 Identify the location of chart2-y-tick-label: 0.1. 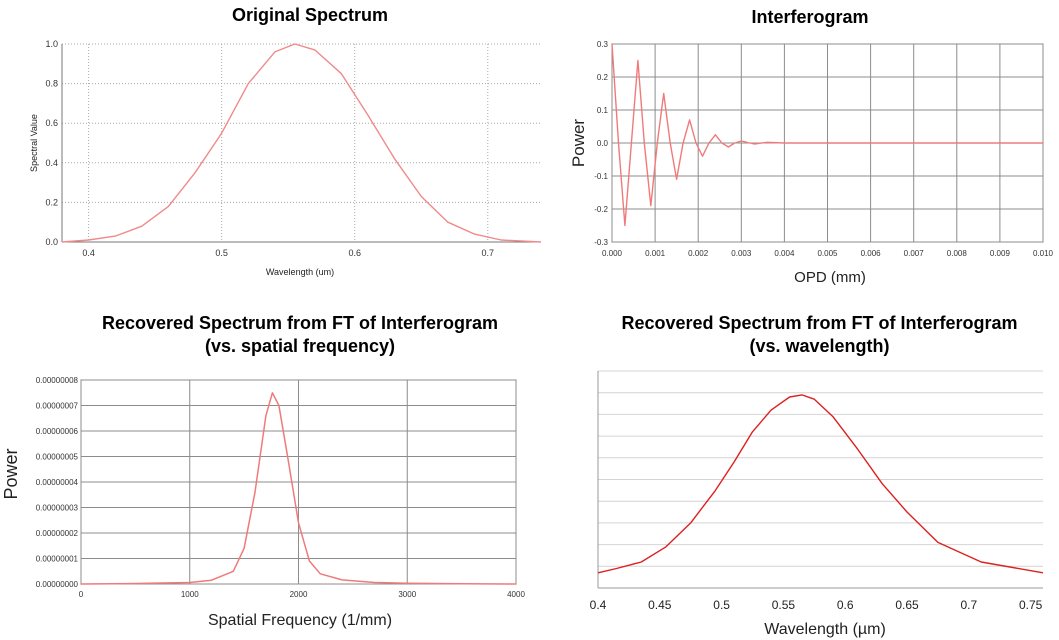
(603, 110).